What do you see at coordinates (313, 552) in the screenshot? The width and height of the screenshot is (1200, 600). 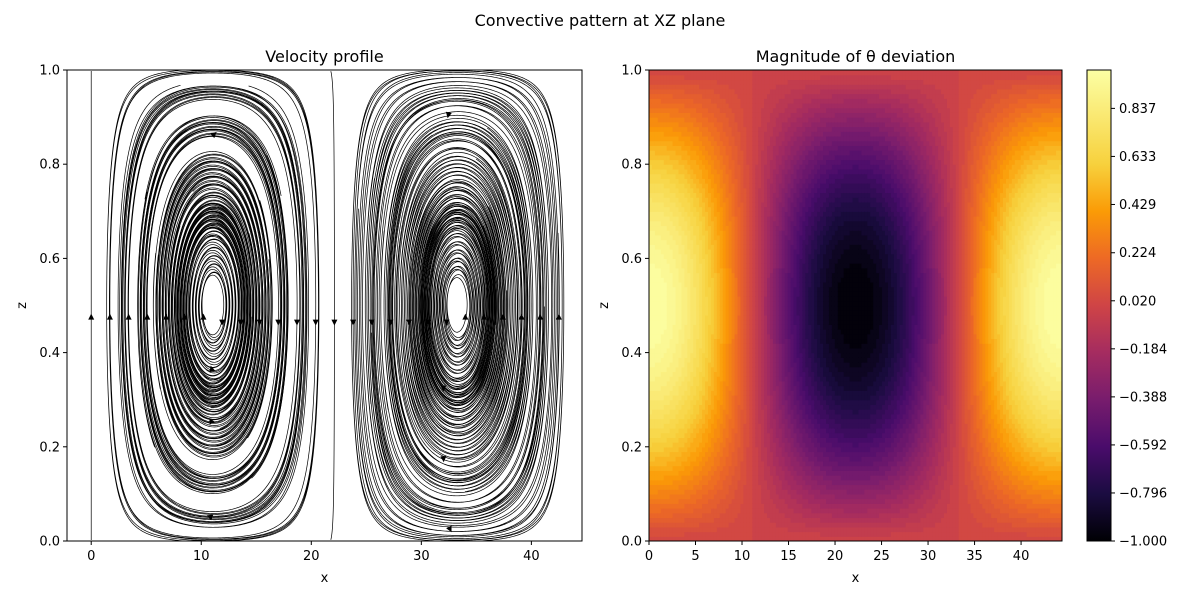 I see `velocity-x-ticks: 0 10 20 30 40` at bounding box center [313, 552].